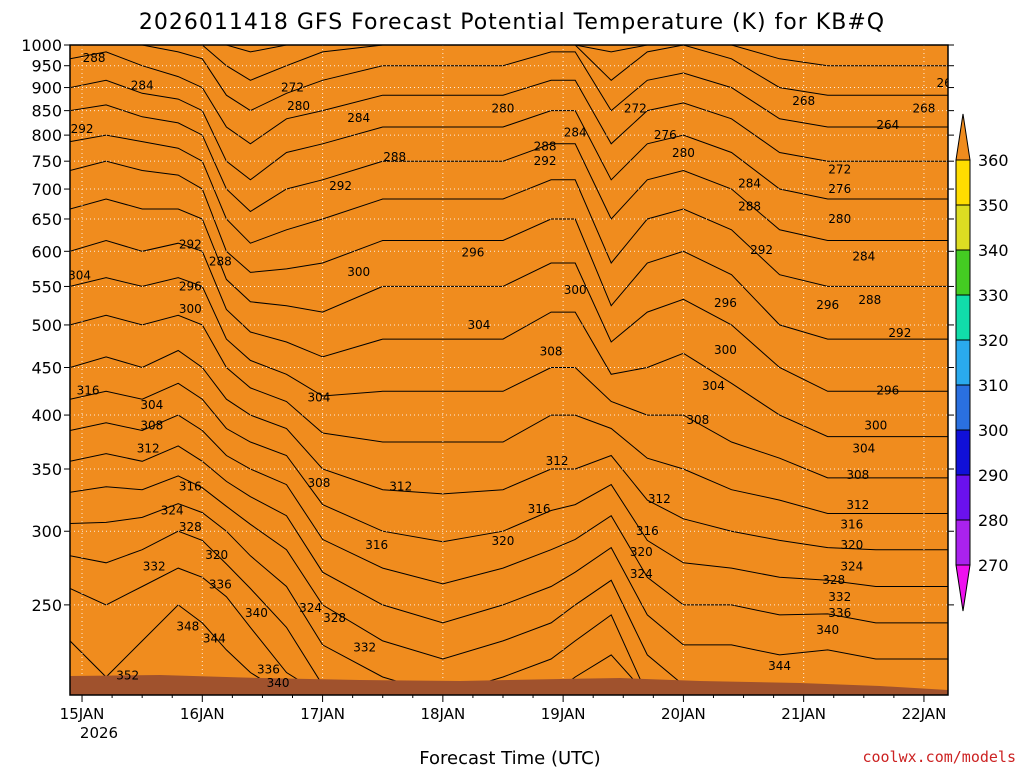 This screenshot has width=1024, height=768. What do you see at coordinates (46, 286) in the screenshot?
I see `y-tick-label: 550` at bounding box center [46, 286].